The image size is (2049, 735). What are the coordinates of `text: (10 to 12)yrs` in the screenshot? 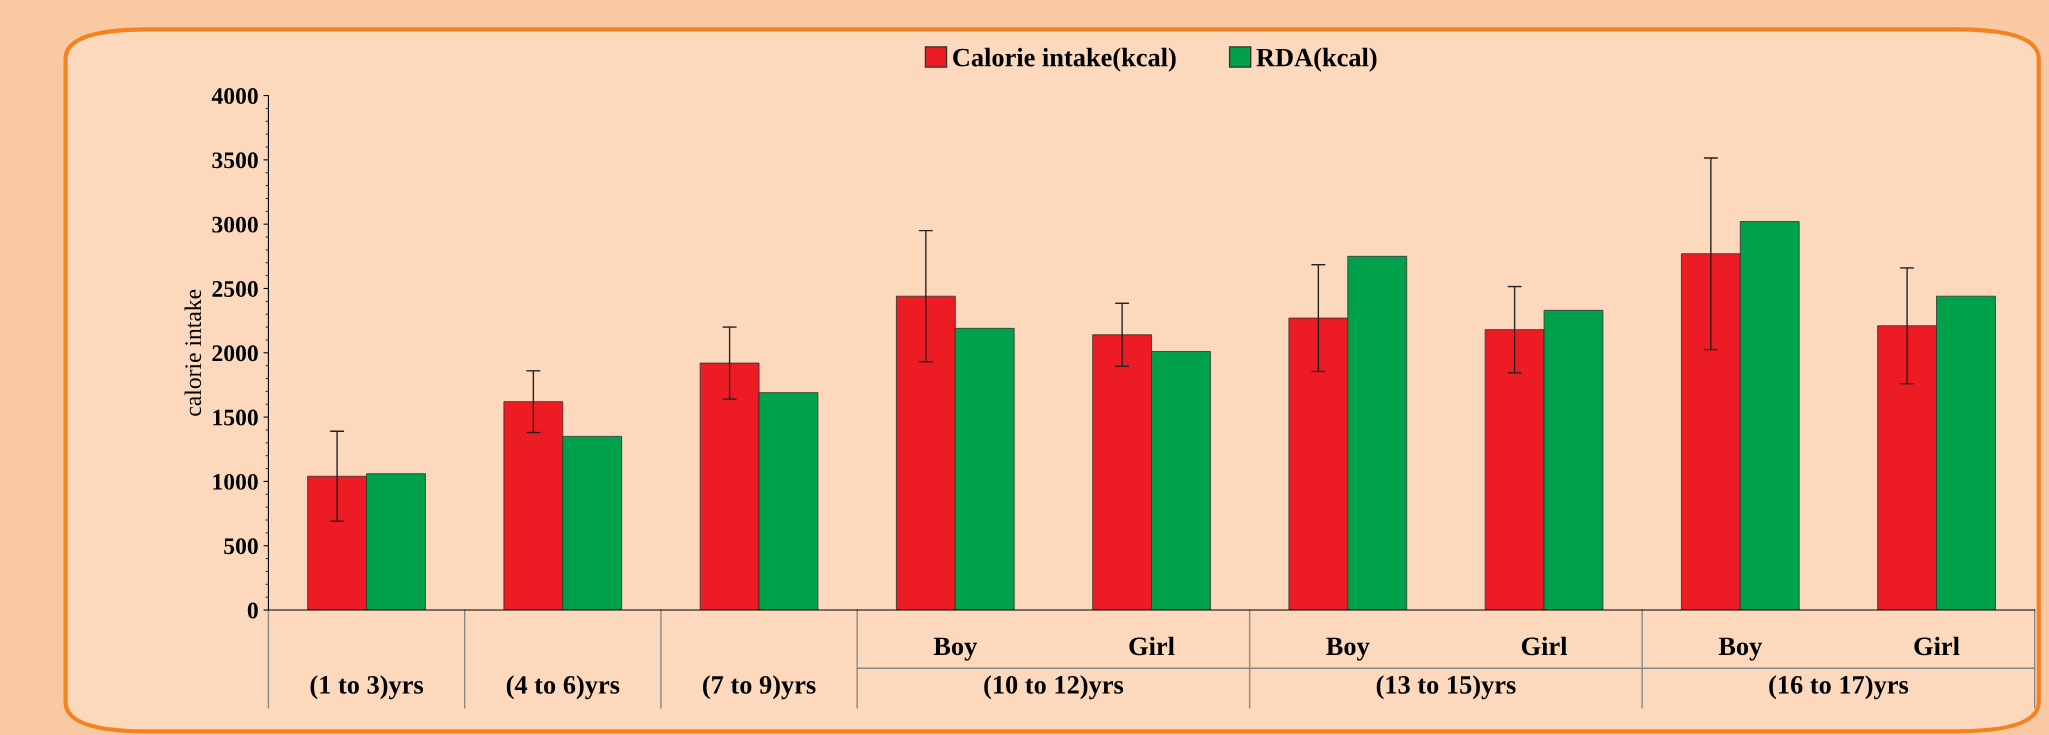 It's located at (1054, 687).